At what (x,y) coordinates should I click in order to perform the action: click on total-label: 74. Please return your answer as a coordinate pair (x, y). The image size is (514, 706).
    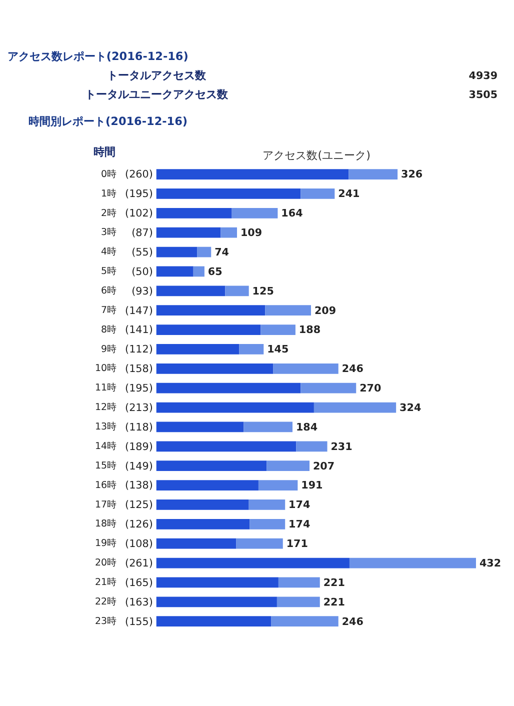
    Looking at the image, I should click on (221, 252).